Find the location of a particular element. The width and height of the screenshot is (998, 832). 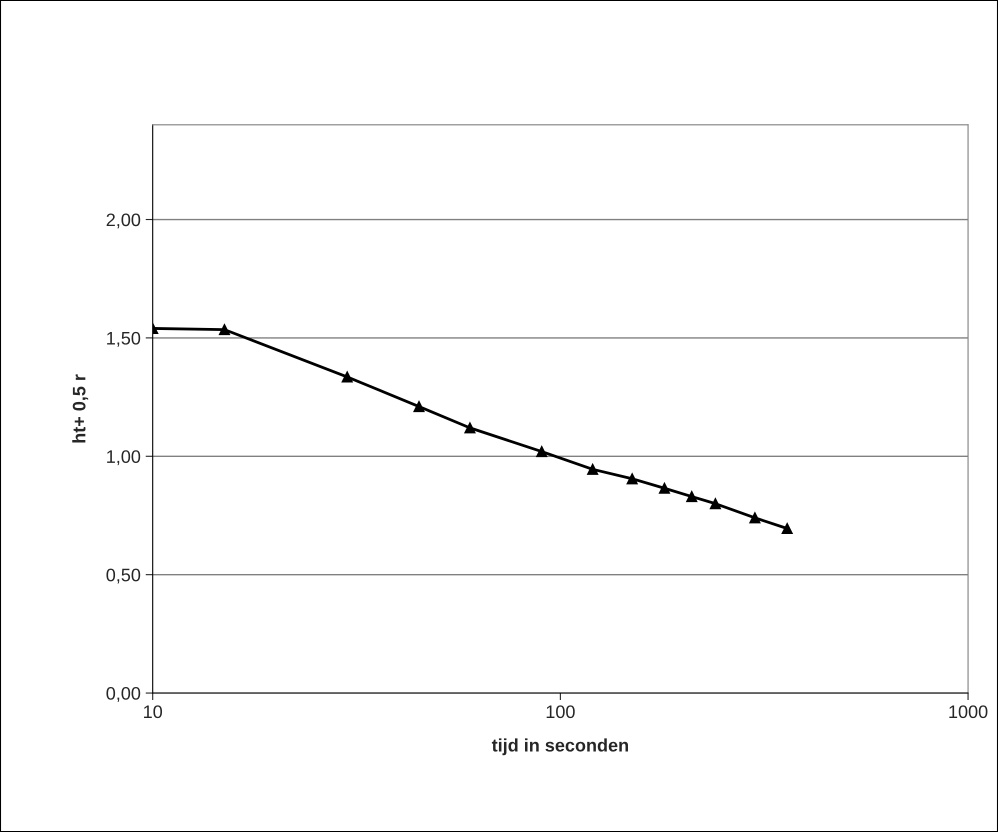

y-tick-label: 0,50 is located at coordinates (123, 576).